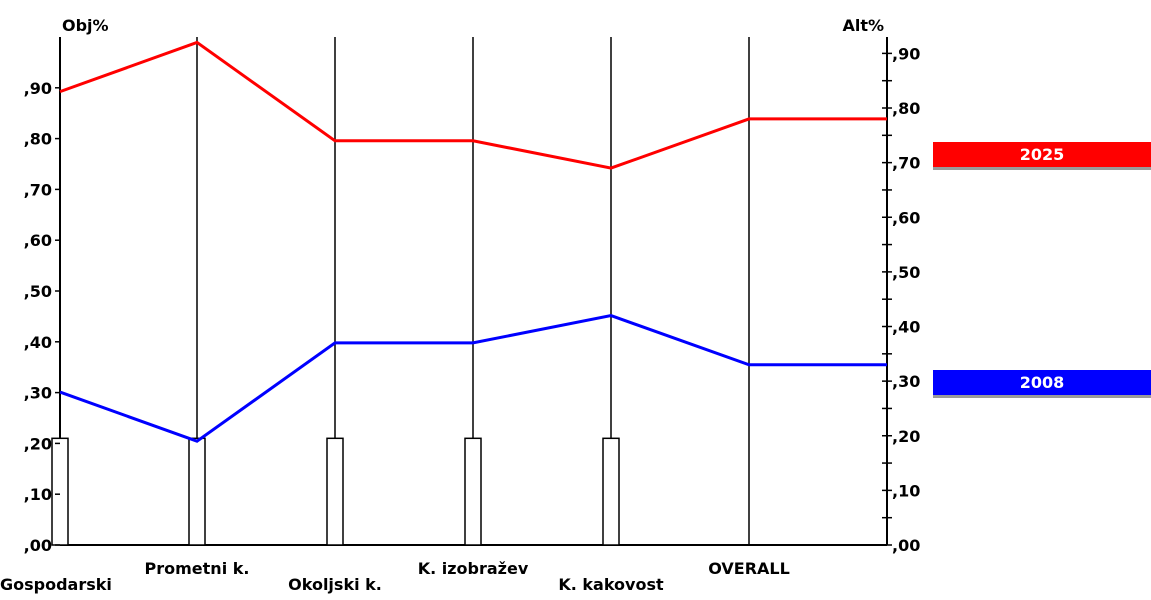 The height and width of the screenshot is (600, 1151). Describe the element at coordinates (38, 443) in the screenshot. I see `left-tick-label: ,20` at that location.